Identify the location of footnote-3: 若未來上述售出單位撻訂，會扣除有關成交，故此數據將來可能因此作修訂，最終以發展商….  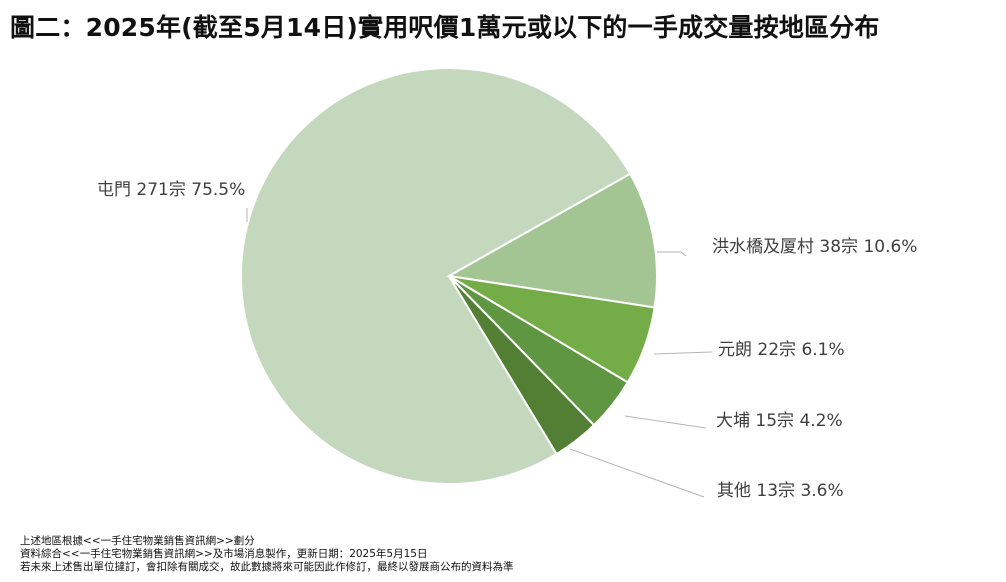
(267, 567).